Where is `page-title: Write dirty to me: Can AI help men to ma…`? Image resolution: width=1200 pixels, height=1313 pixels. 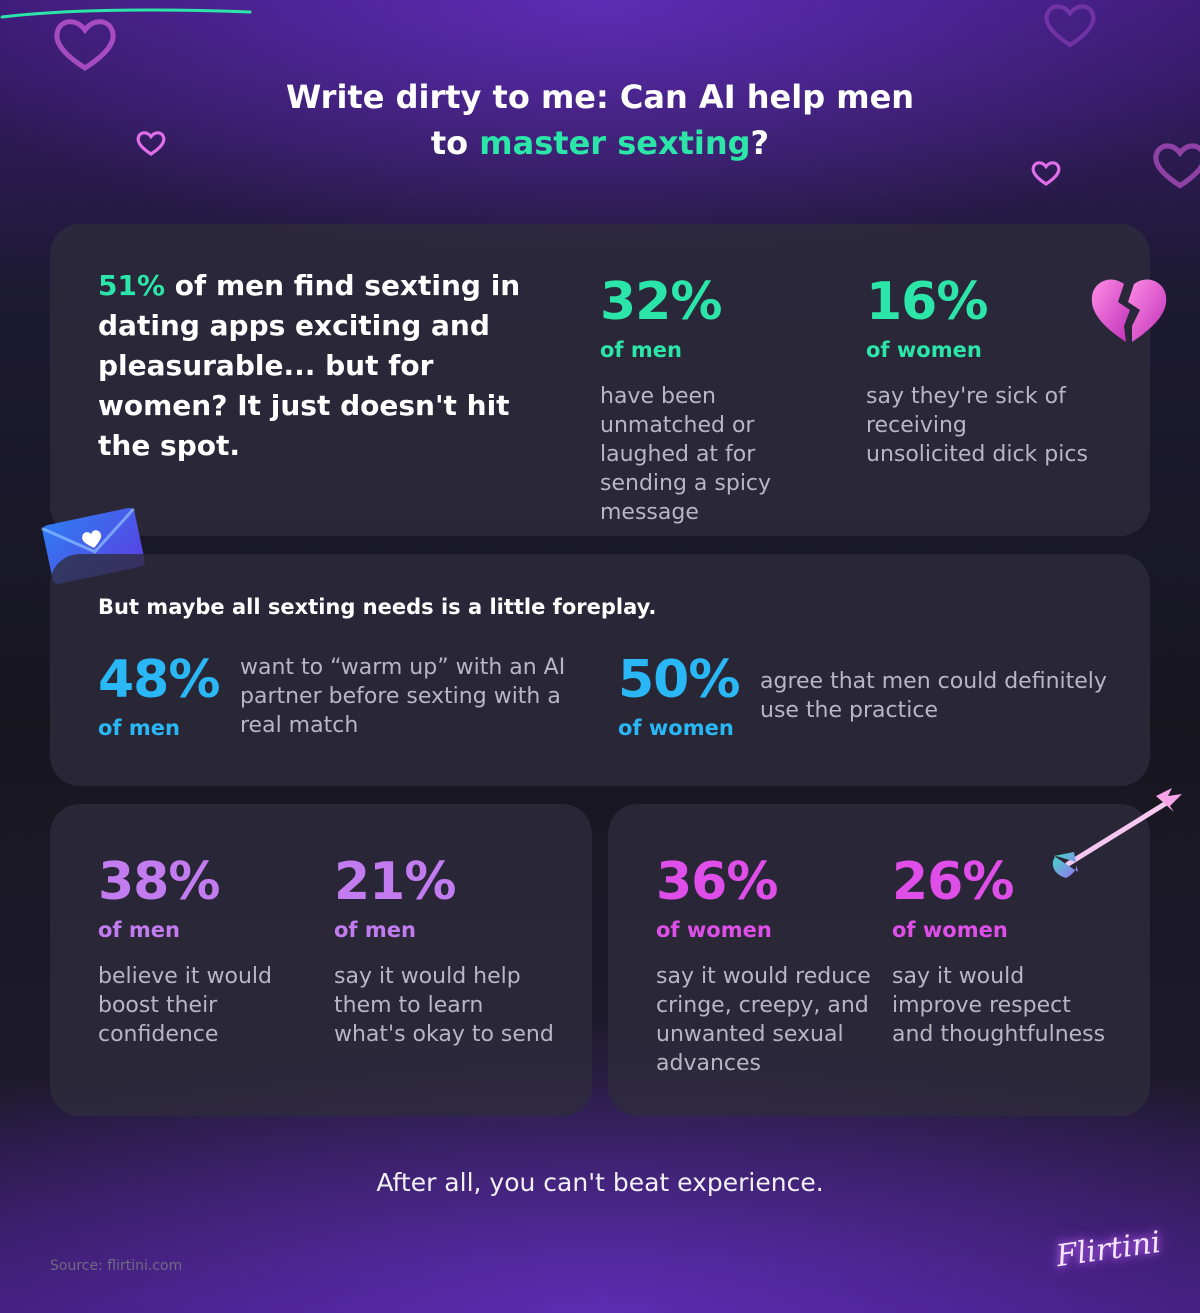
page-title: Write dirty to me: Can AI help men to ma… is located at coordinates (600, 120).